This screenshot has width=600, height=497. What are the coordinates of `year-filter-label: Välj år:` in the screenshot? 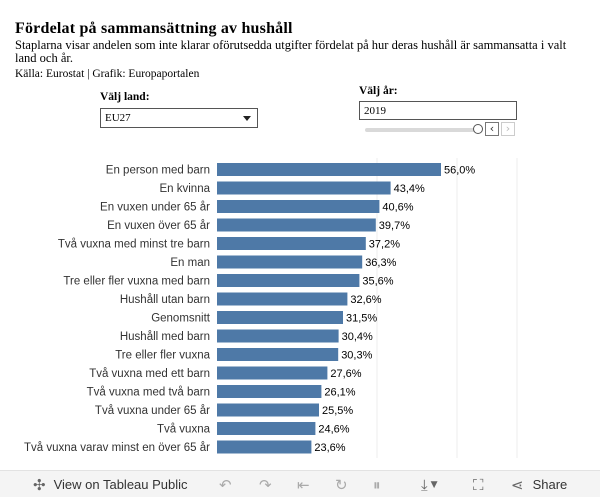 It's located at (378, 91).